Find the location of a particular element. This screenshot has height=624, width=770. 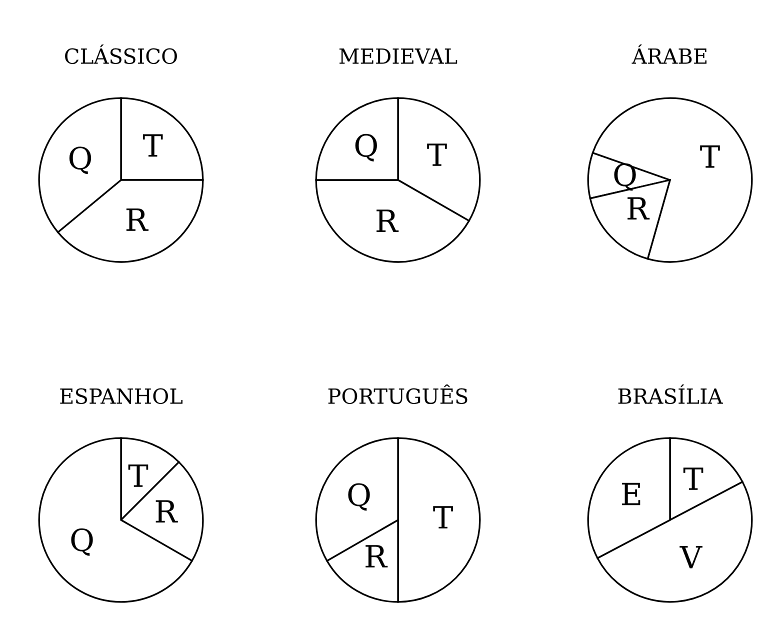

slice-label: E is located at coordinates (631, 494).